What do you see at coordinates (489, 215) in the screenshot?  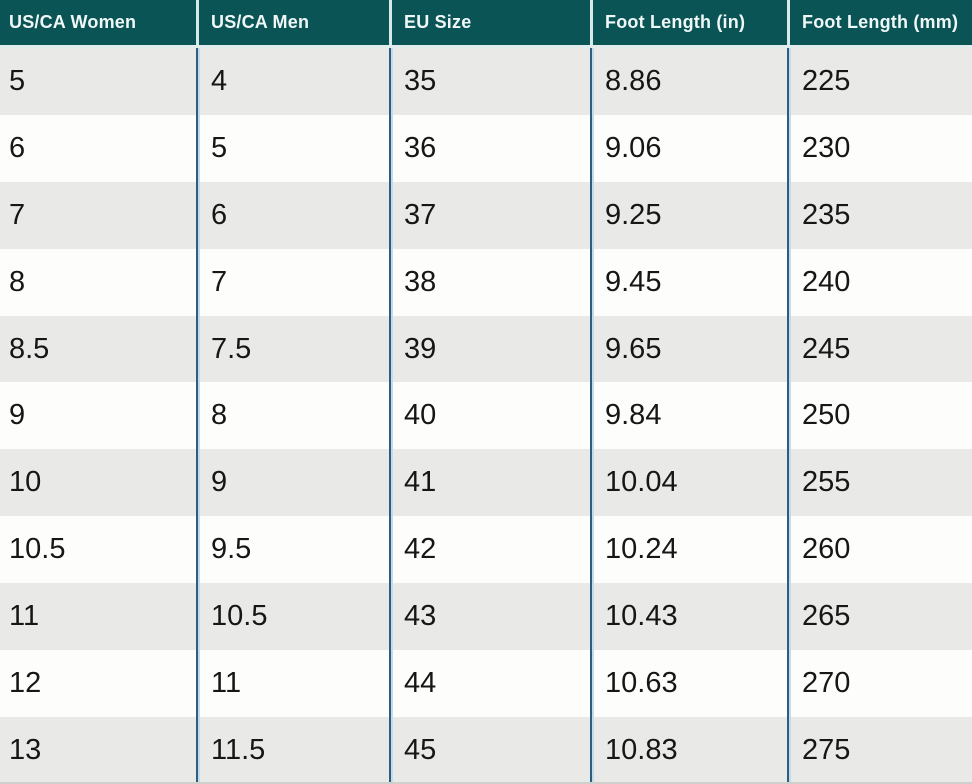 I see `table-cell: 37` at bounding box center [489, 215].